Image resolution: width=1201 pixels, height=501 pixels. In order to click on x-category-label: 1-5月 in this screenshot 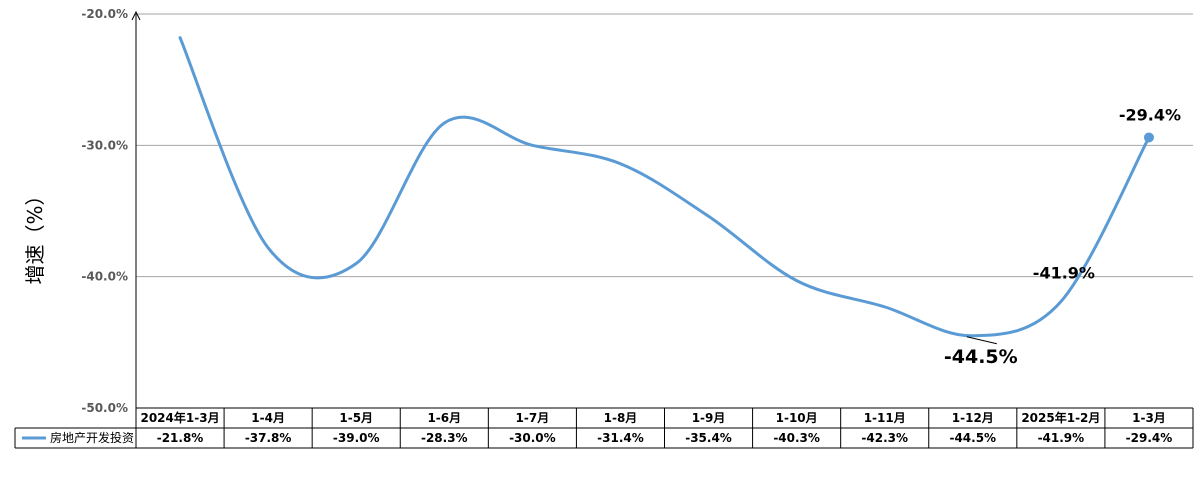, I will do `click(356, 418)`.